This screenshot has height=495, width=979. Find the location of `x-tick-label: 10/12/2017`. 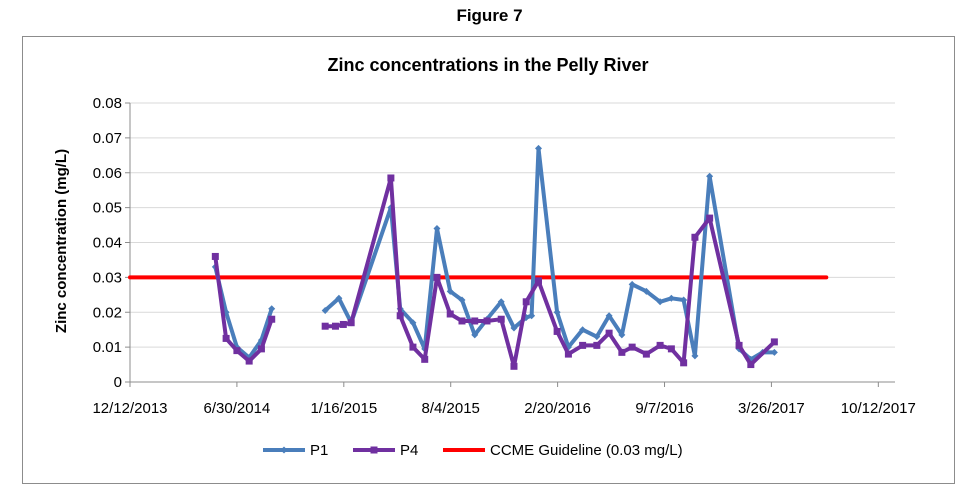

x-tick-label: 10/12/2017 is located at coordinates (878, 408).